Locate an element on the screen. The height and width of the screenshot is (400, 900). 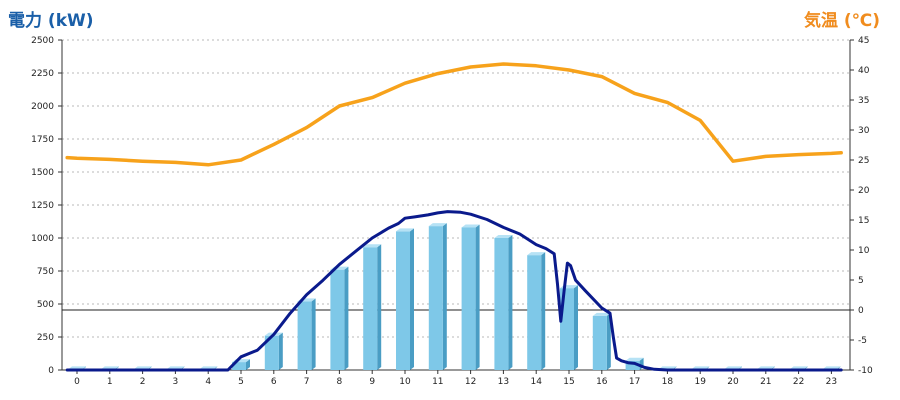
x-tick-label: 4 is located at coordinates (208, 382).